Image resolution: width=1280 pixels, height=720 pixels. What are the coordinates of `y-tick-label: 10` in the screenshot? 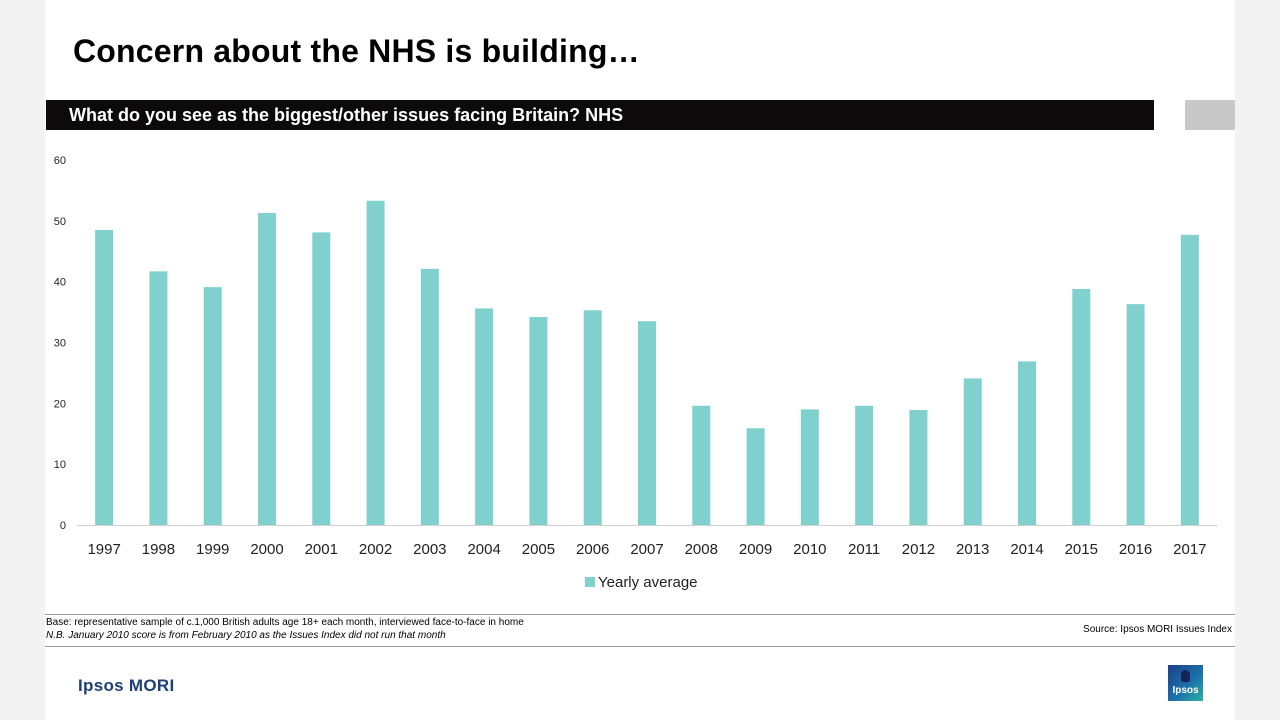 It's located at (60, 465).